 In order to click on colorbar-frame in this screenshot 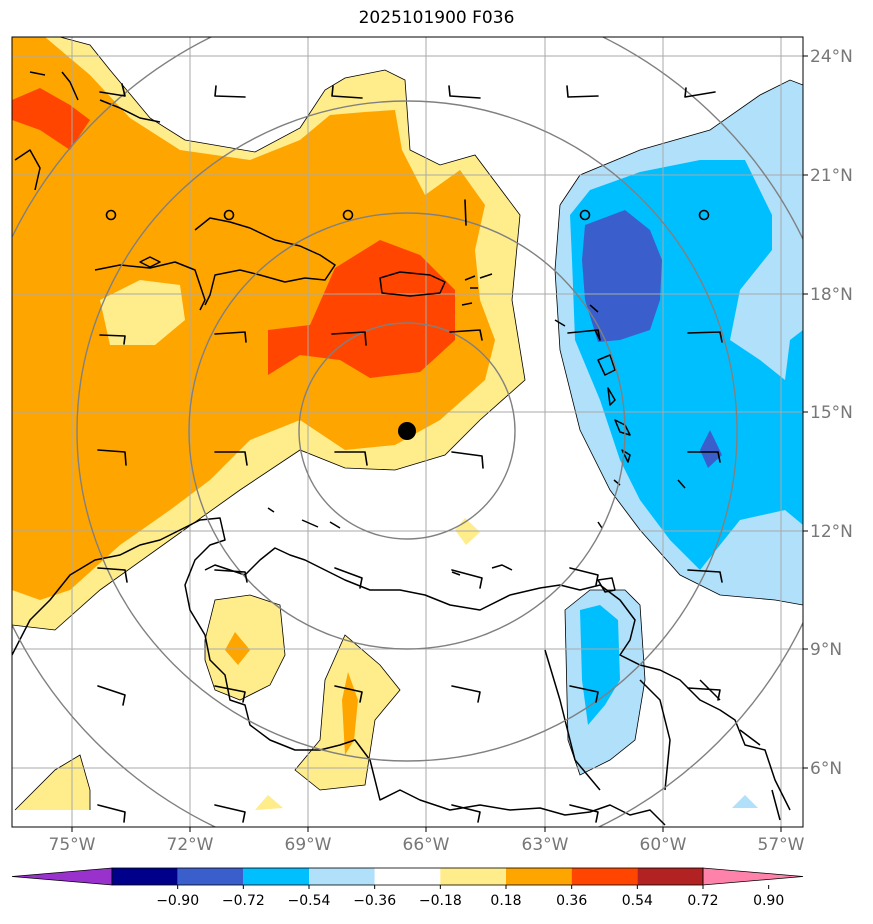, I will do `click(407, 876)`.